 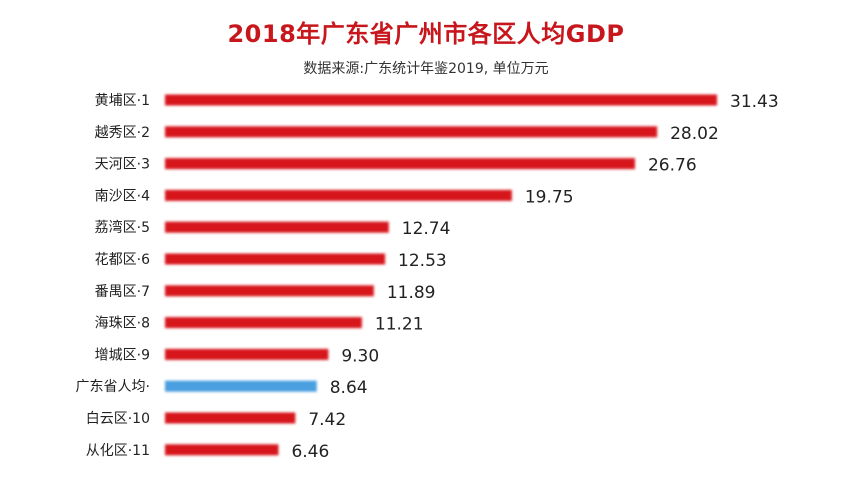 I want to click on value-label: 26.76, so click(x=672, y=166).